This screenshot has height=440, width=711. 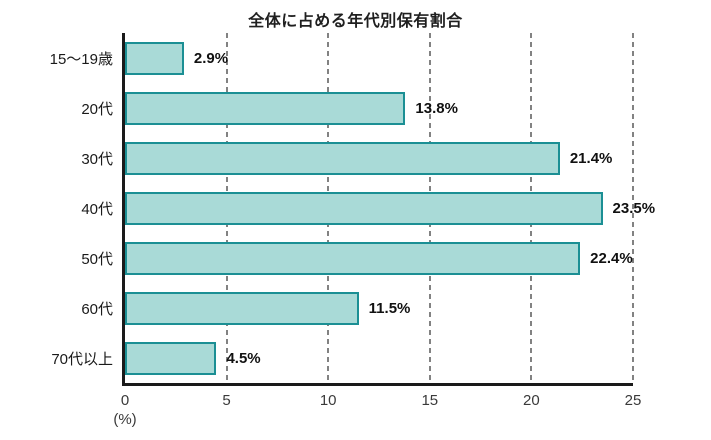 What do you see at coordinates (125, 419) in the screenshot?
I see `x-axis-unit-label: (%)` at bounding box center [125, 419].